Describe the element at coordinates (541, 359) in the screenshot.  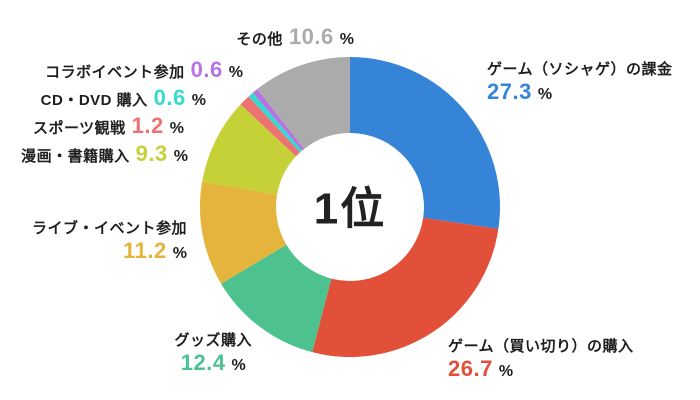
I see `callout-kaikiri: ゲーム（買い切り）の購入 26.7 %` at that location.